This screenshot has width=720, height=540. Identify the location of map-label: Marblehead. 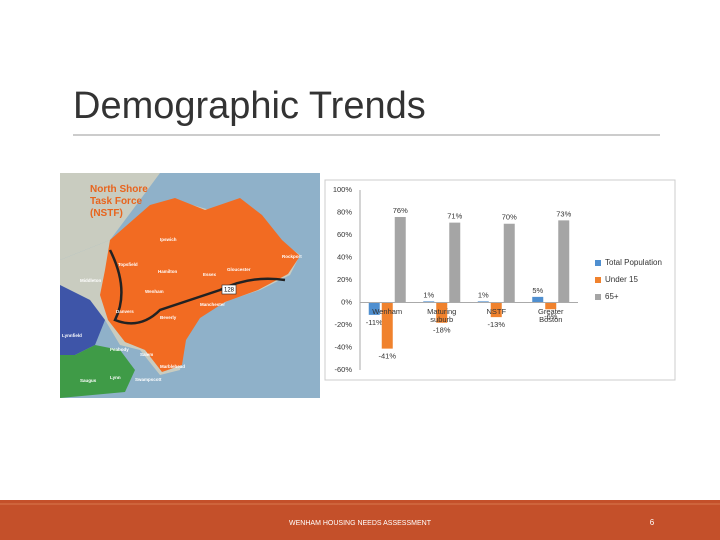
(172, 366).